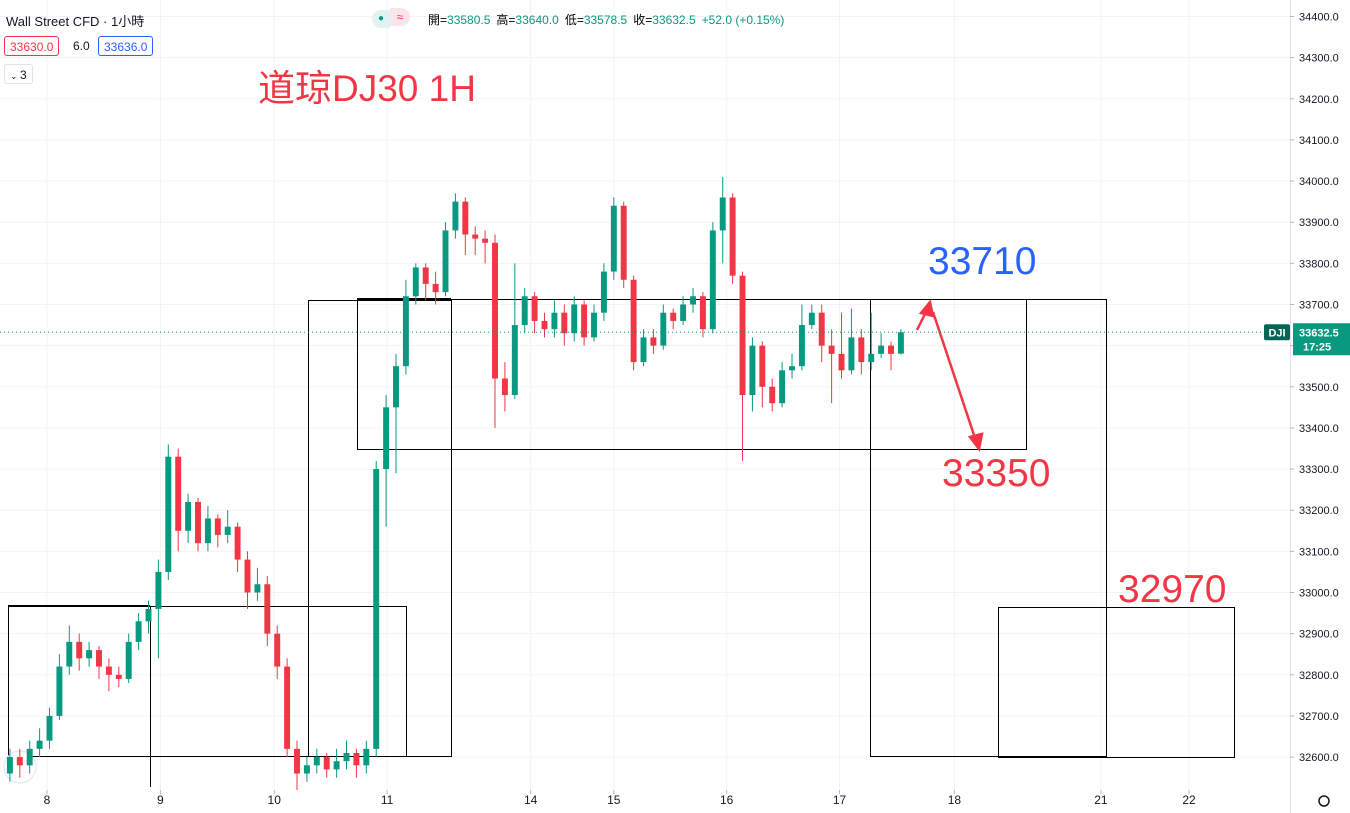 The image size is (1350, 813). I want to click on x-tick-label: 21, so click(1101, 800).